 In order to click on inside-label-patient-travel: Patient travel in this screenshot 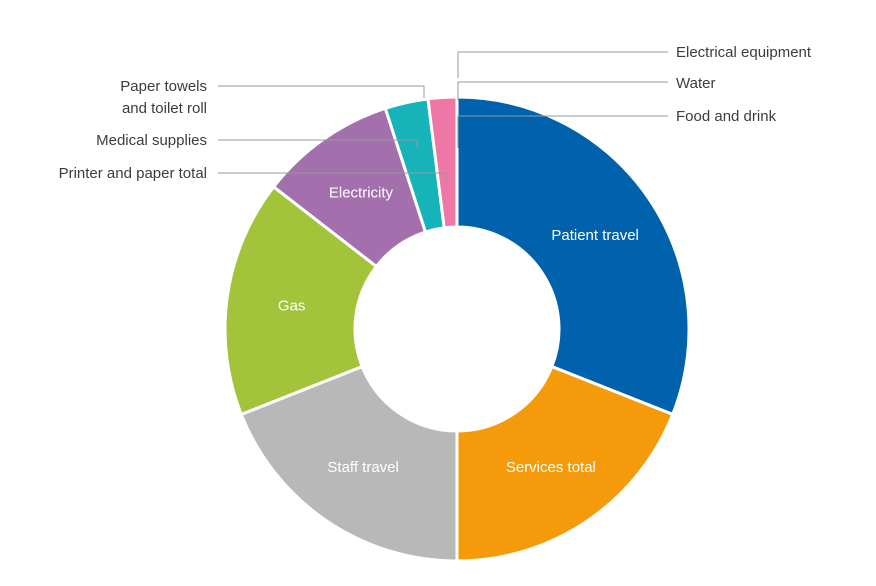, I will do `click(595, 235)`.